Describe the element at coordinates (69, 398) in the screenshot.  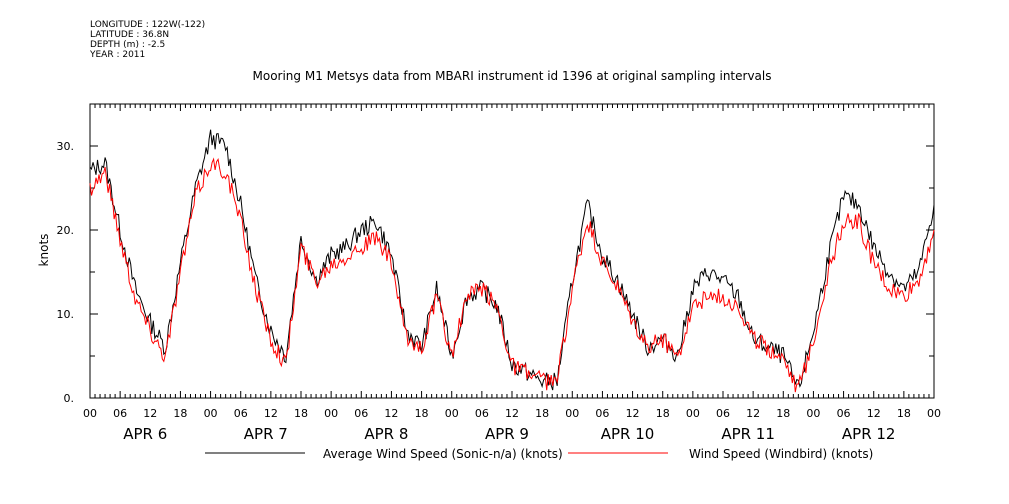
I see `y-tick-label: 0.` at that location.